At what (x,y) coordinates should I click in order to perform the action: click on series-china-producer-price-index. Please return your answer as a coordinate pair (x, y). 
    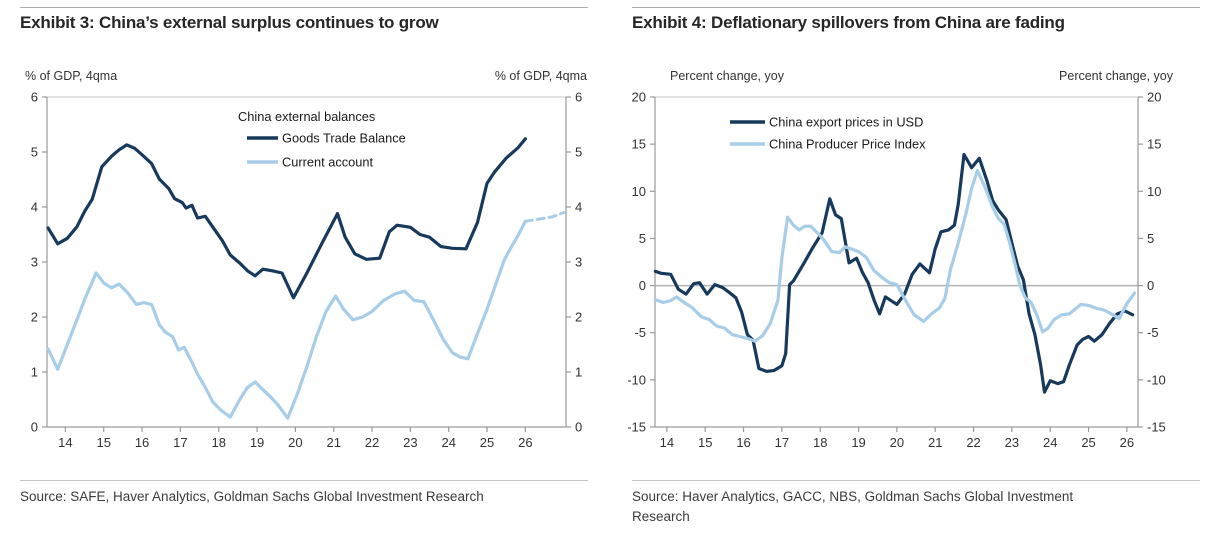
    Looking at the image, I should click on (895, 255).